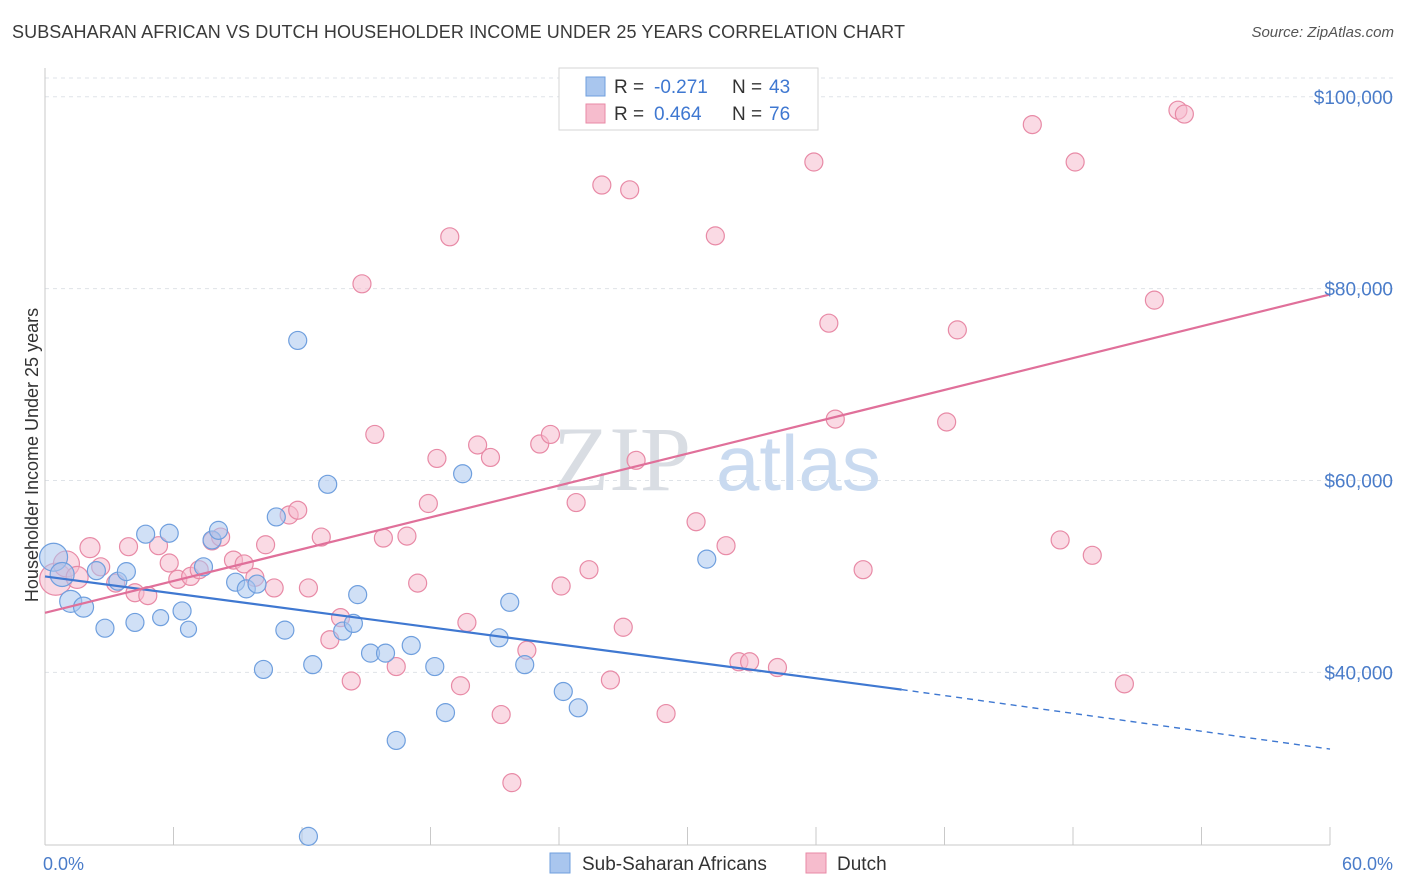  What do you see at coordinates (32, 455) in the screenshot?
I see `y-axis-label: Householder Income Under 25 years` at bounding box center [32, 455].